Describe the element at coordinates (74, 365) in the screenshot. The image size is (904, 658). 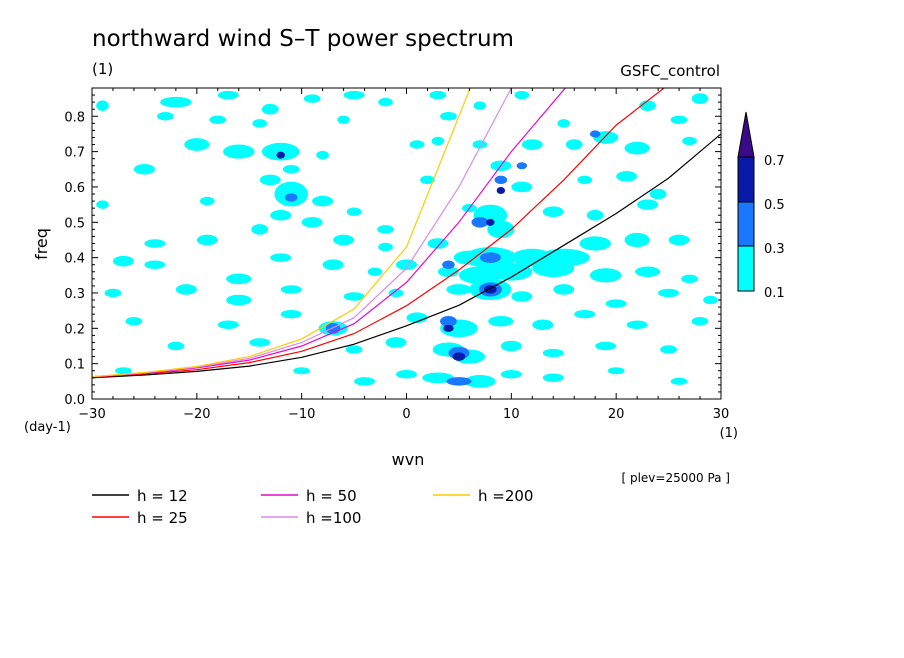
I see `y-tick-label: 0.1` at that location.